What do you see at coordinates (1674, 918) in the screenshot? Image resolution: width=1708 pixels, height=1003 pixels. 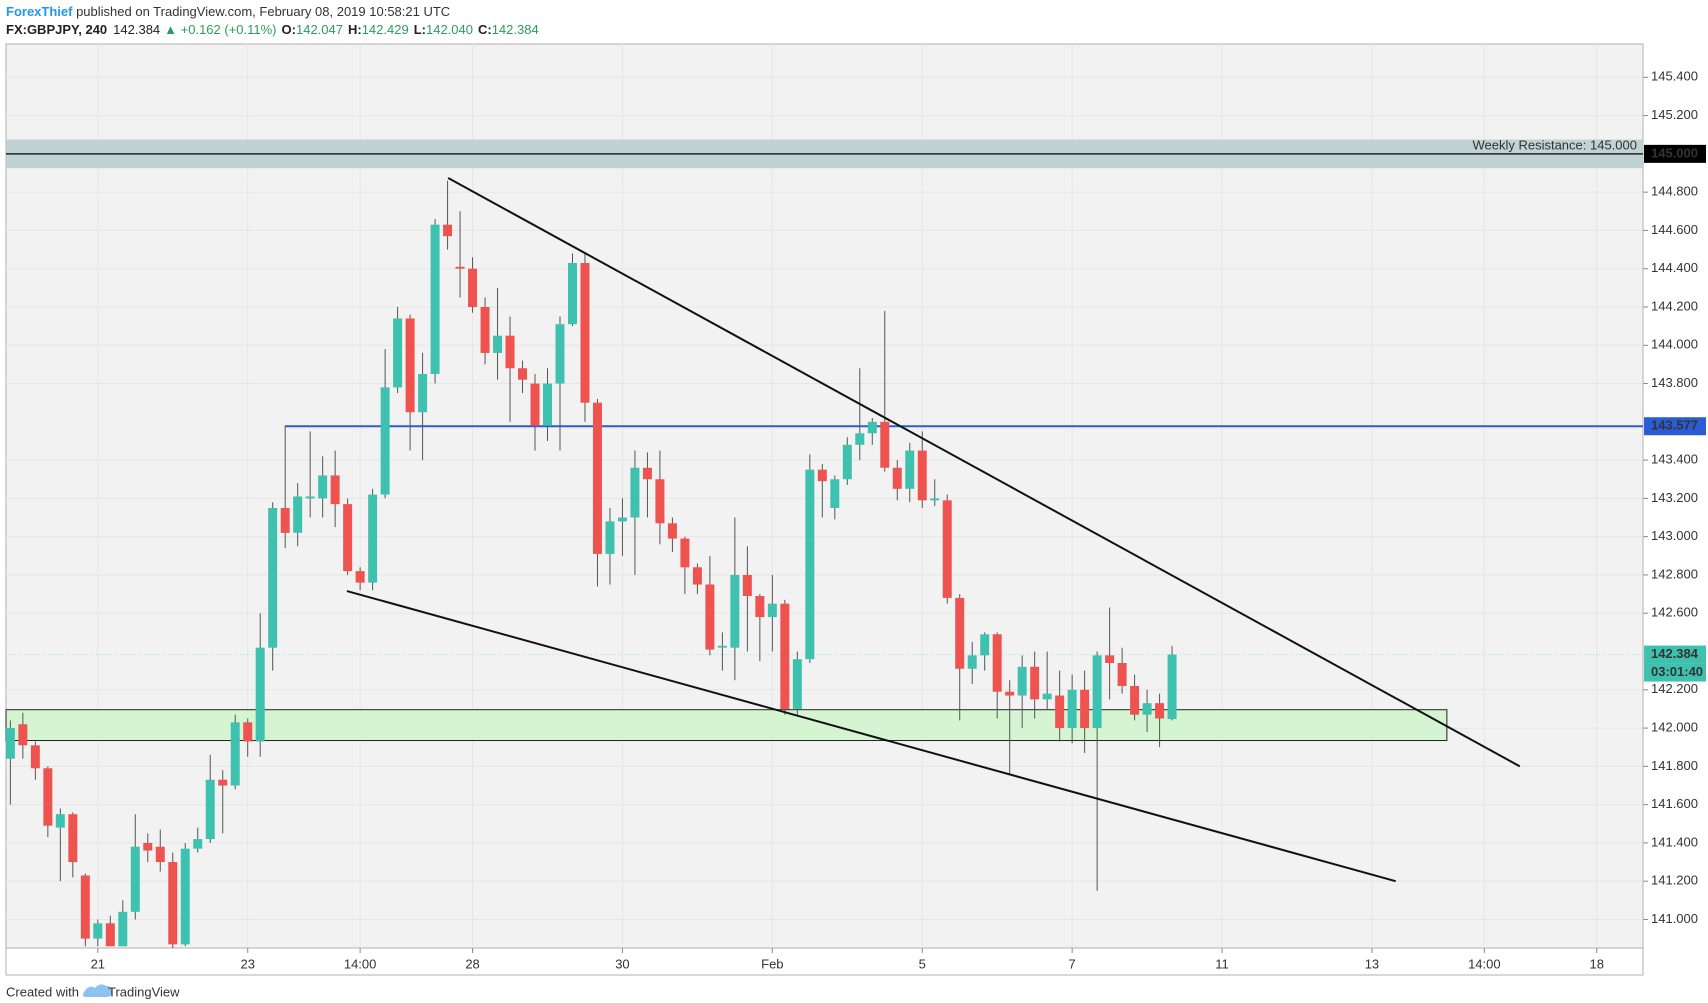 I see `y-tick-label: 141.000` at bounding box center [1674, 918].